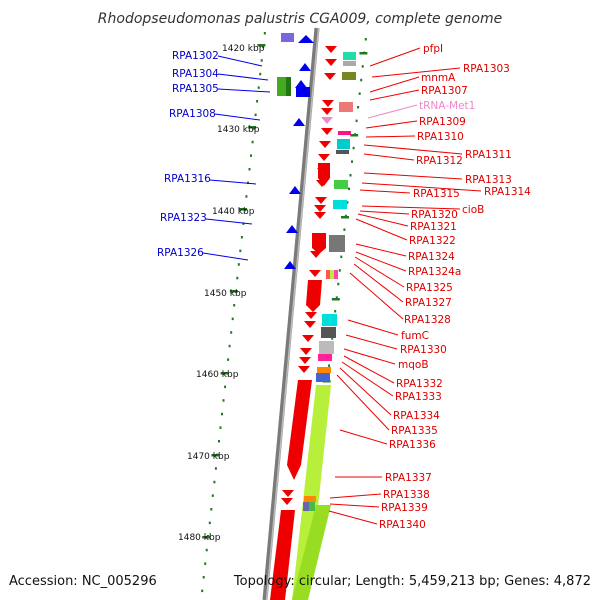 This screenshot has width=600, height=600. Describe the element at coordinates (488, 155) in the screenshot. I see `gene-label: RPA1311` at that location.